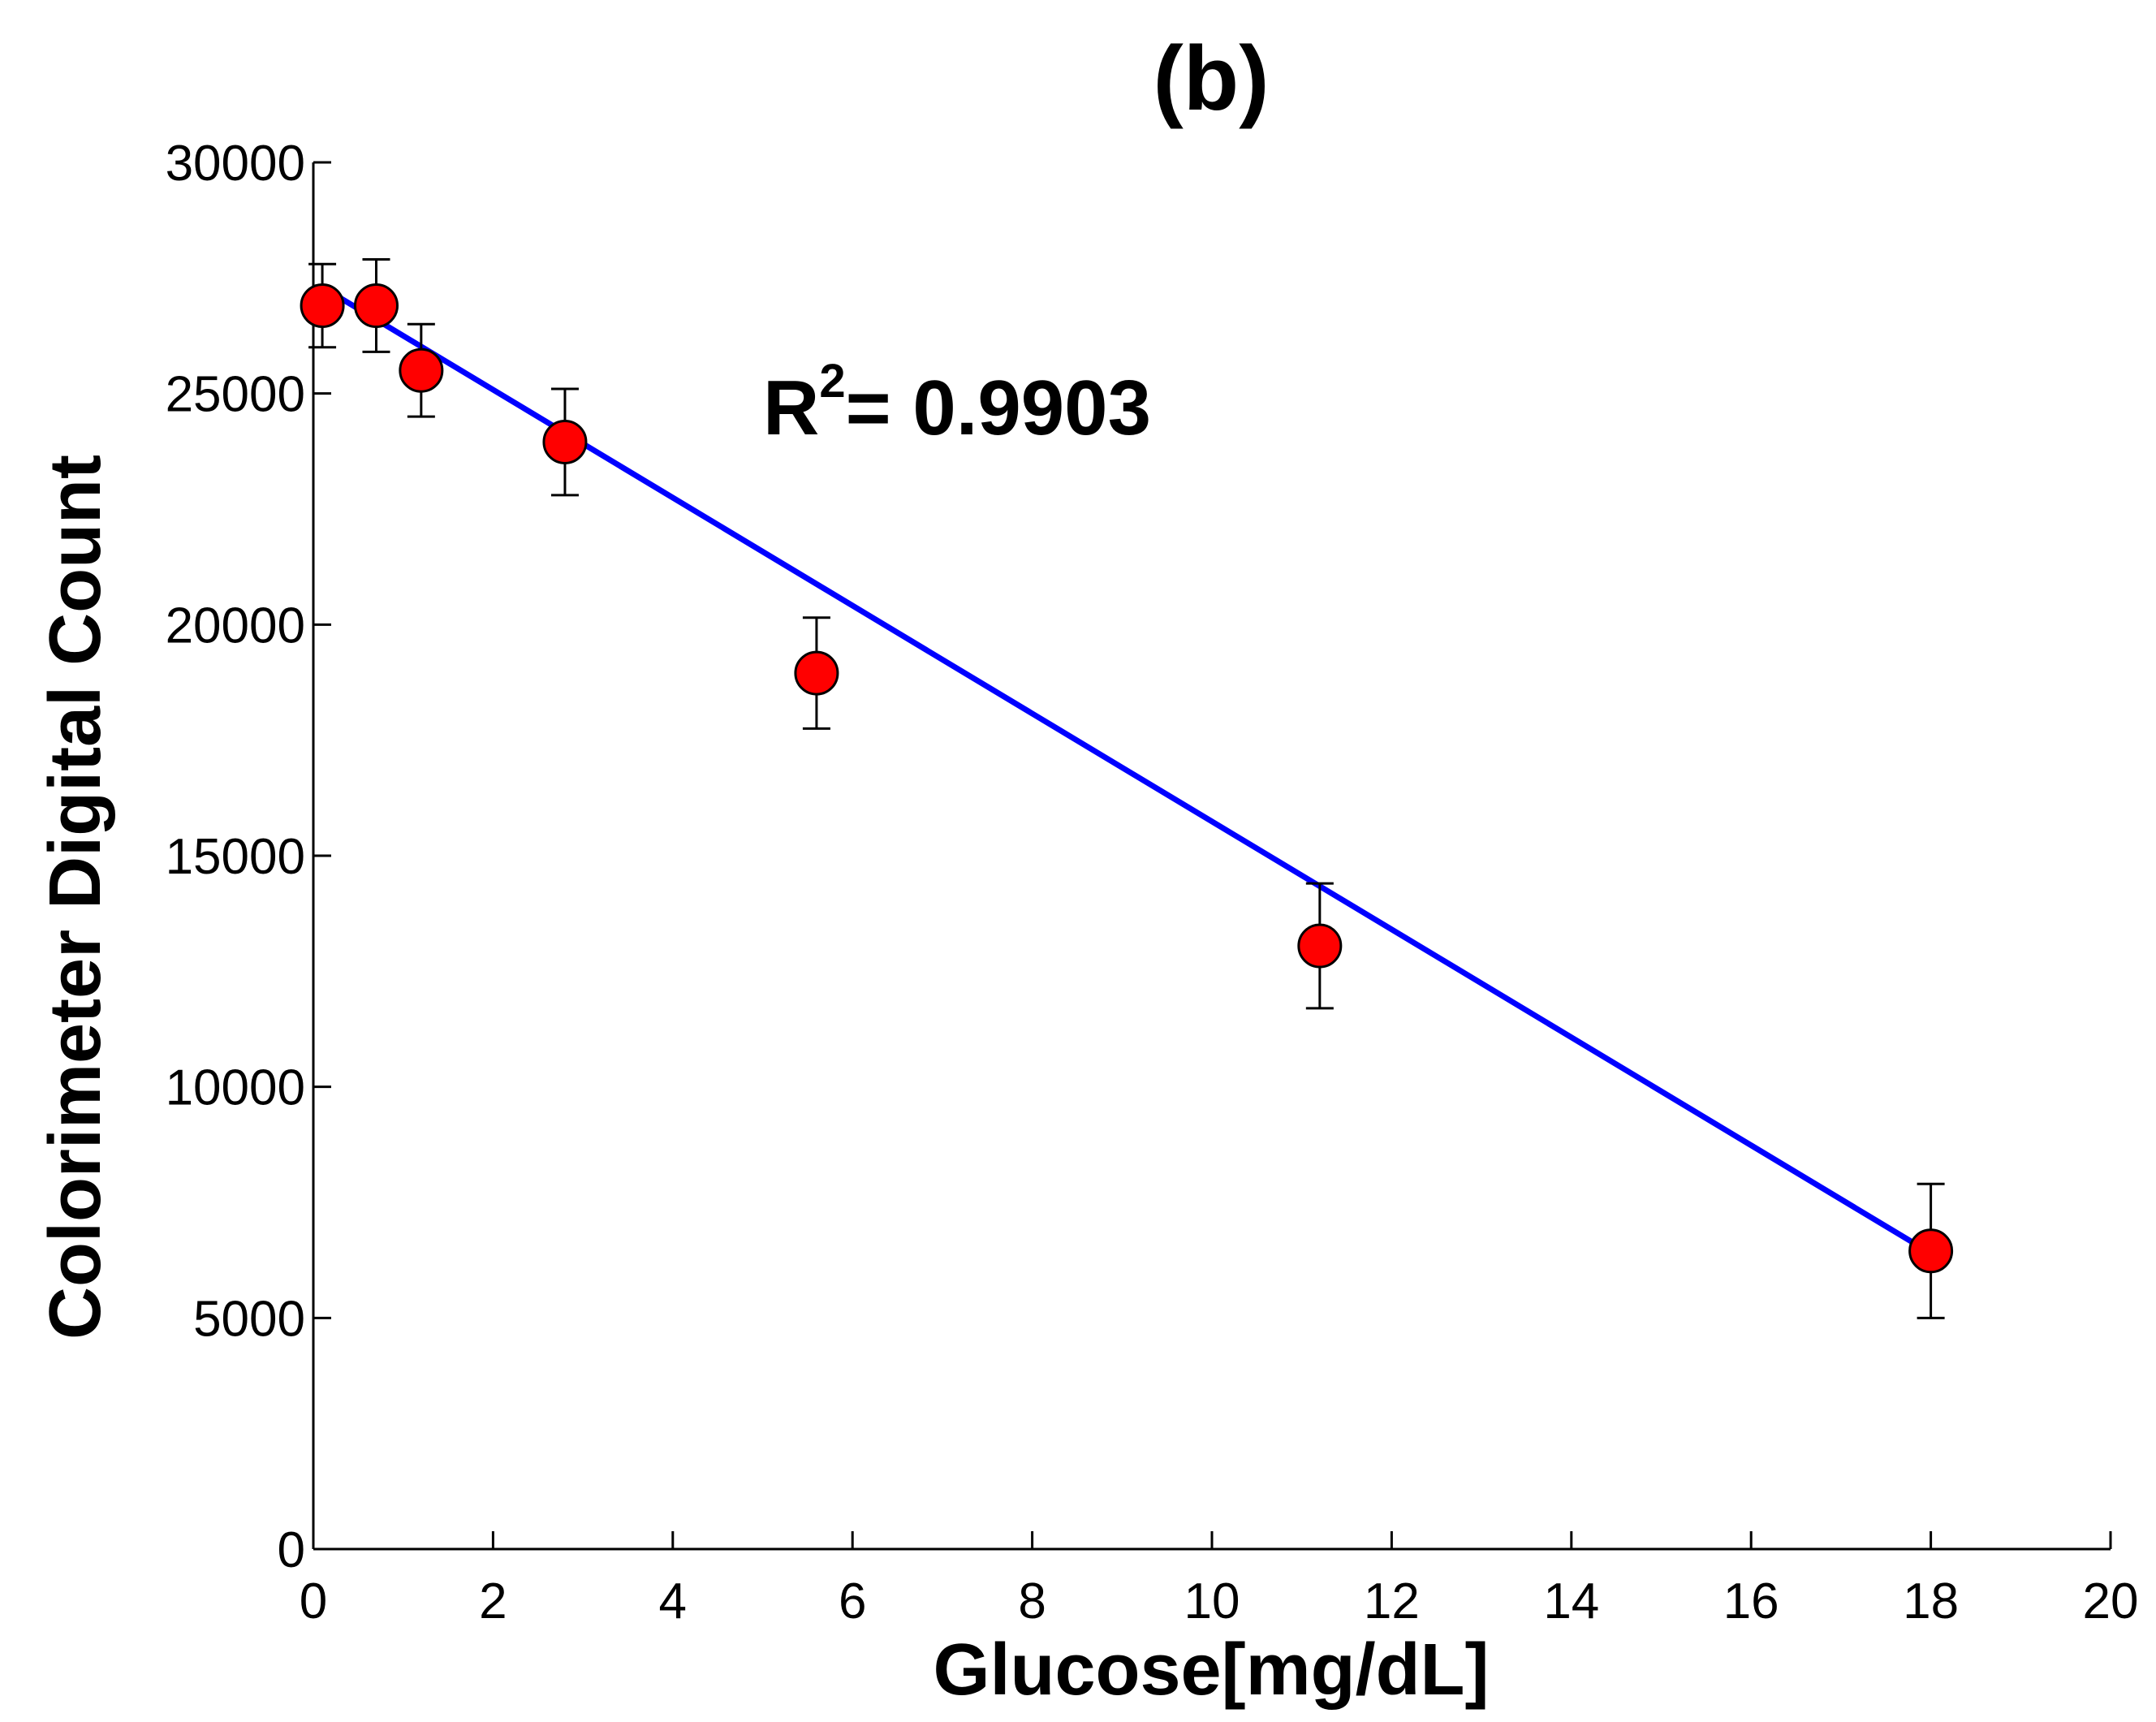 This screenshot has height=1722, width=2156. What do you see at coordinates (2111, 1601) in the screenshot?
I see `x-tick-label: 20` at bounding box center [2111, 1601].